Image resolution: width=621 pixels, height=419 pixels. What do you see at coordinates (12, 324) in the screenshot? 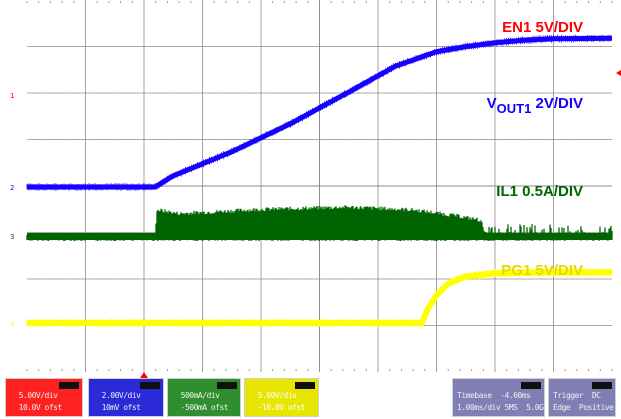
I see `channel-4-marker: 4` at bounding box center [12, 324].